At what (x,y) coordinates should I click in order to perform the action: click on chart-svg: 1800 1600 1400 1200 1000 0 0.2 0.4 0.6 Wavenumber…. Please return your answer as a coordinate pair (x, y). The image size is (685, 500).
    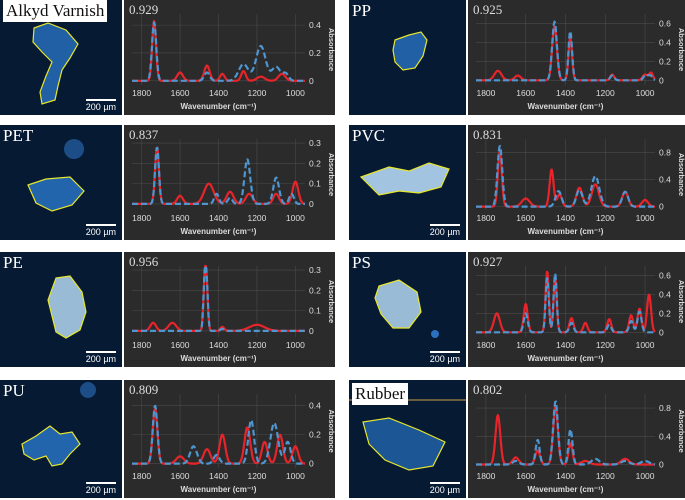
    Looking at the image, I should click on (580, 314).